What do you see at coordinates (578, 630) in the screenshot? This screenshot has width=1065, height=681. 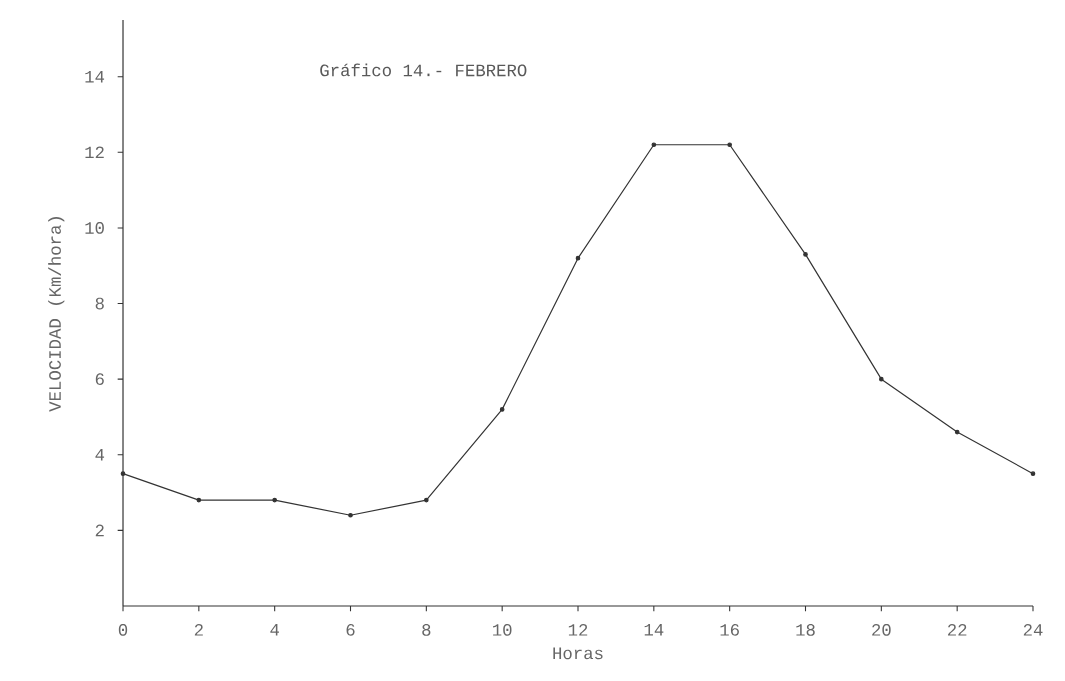 I see `x-tick-label: 12` at bounding box center [578, 630].